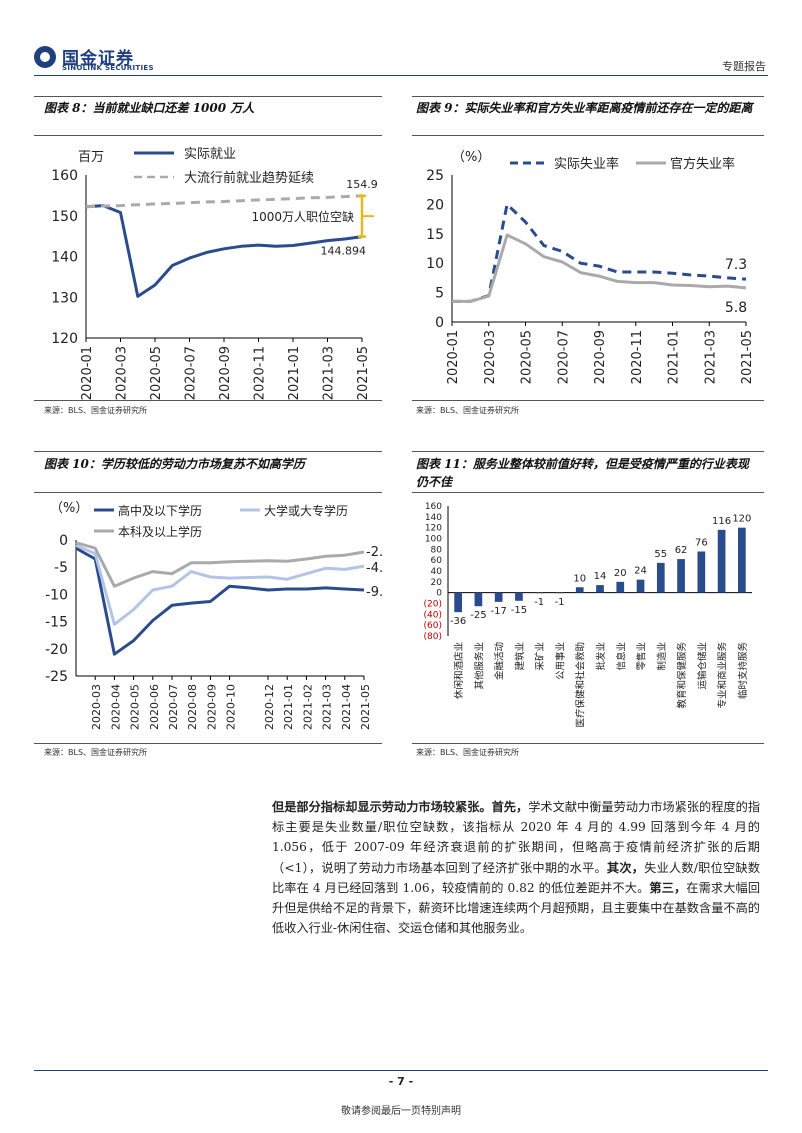 The width and height of the screenshot is (802, 1133). Describe the element at coordinates (288, 707) in the screenshot. I see `x-tick-label: 2021-01` at that location.